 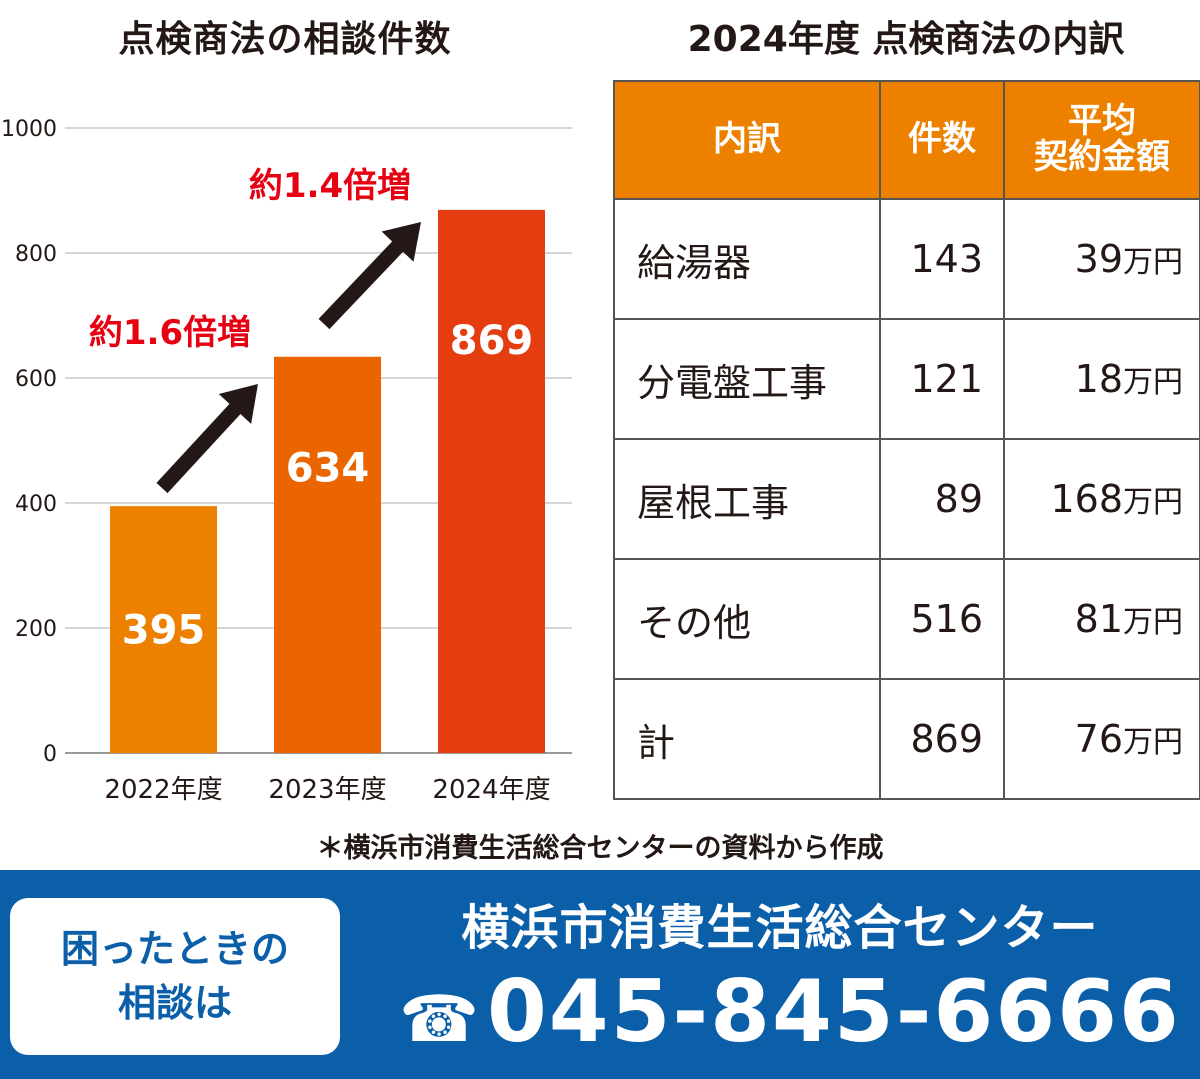 I want to click on x-tick-label: 2022年度, so click(x=163, y=790).